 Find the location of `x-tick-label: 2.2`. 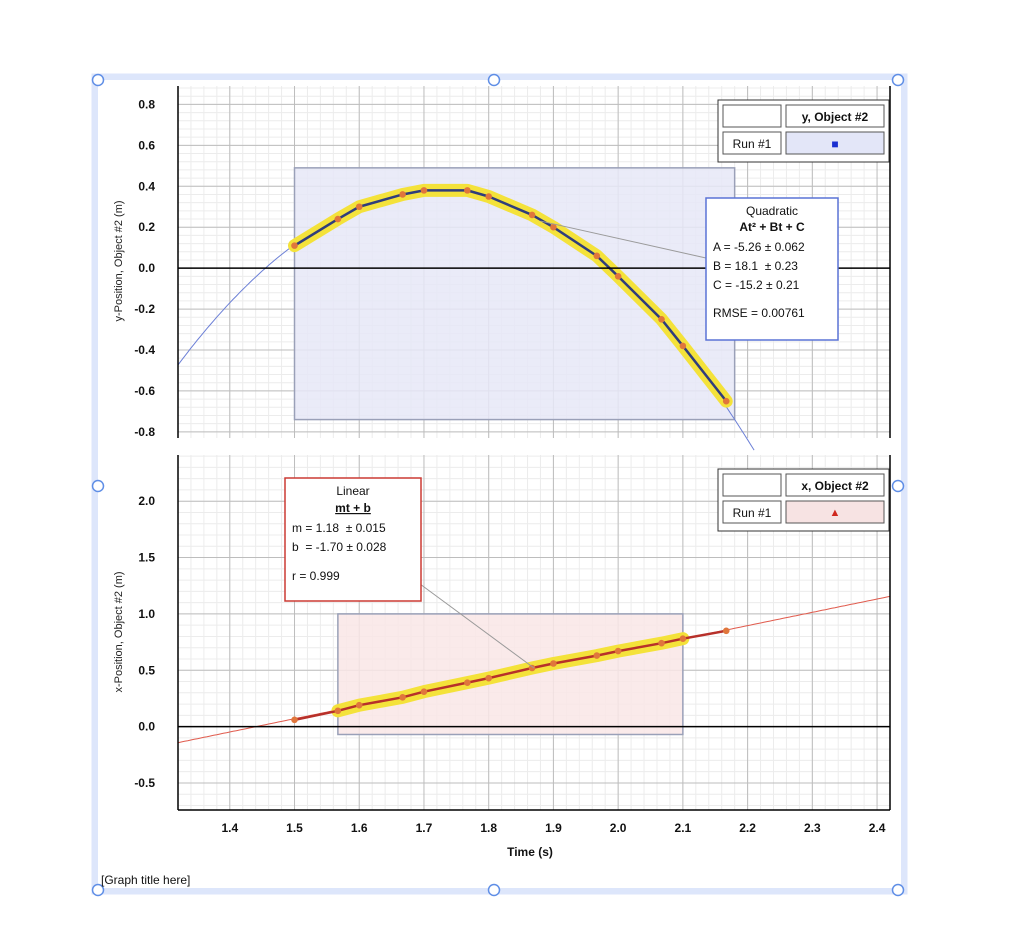

x-tick-label: 2.2 is located at coordinates (747, 828).